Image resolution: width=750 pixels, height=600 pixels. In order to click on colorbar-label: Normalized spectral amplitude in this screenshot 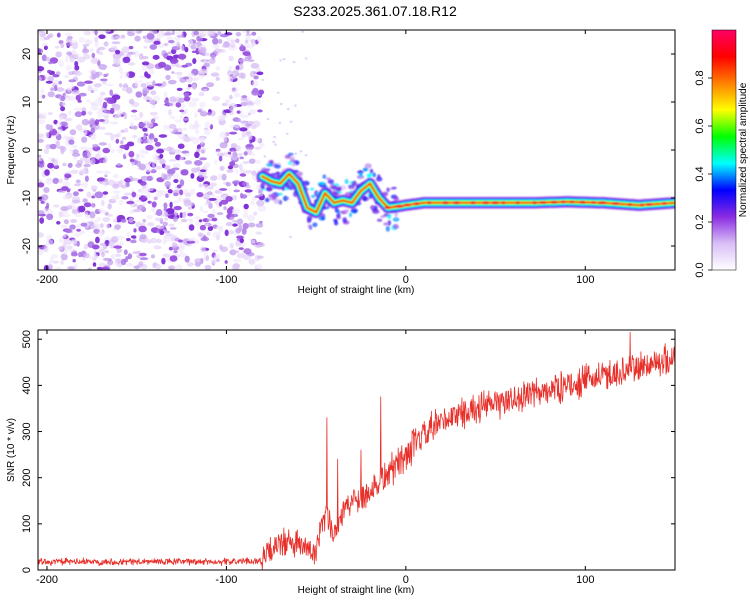, I will do `click(743, 149)`.